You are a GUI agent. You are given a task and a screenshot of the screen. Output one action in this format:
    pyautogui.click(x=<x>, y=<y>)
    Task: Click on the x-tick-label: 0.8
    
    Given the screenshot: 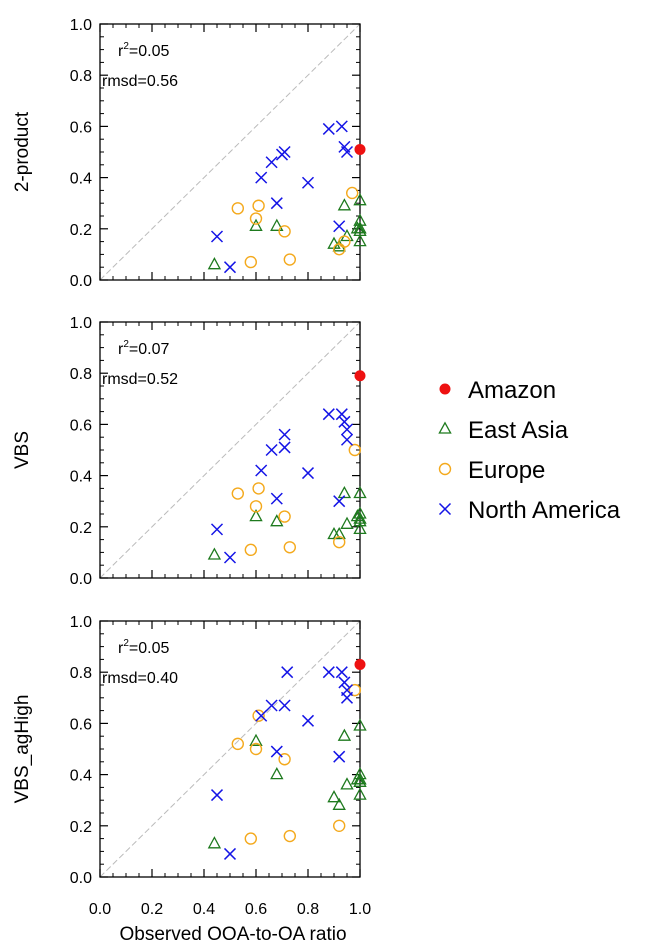 What is the action you would take?
    pyautogui.click(x=308, y=909)
    